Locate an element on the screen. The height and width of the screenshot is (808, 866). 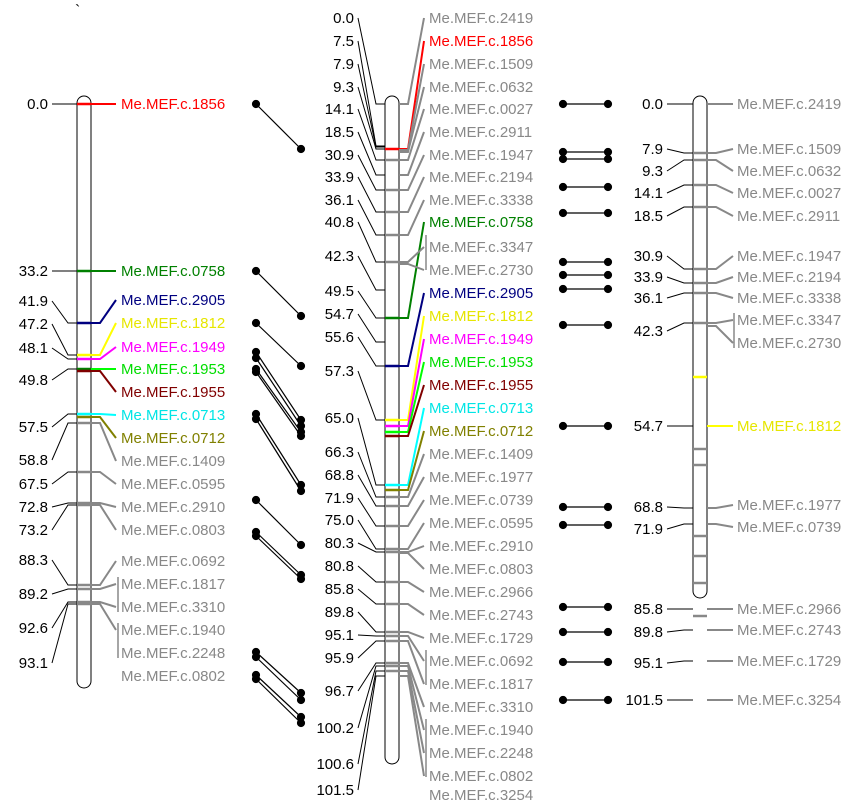
middle-position-label: 0.0 is located at coordinates (343, 18).